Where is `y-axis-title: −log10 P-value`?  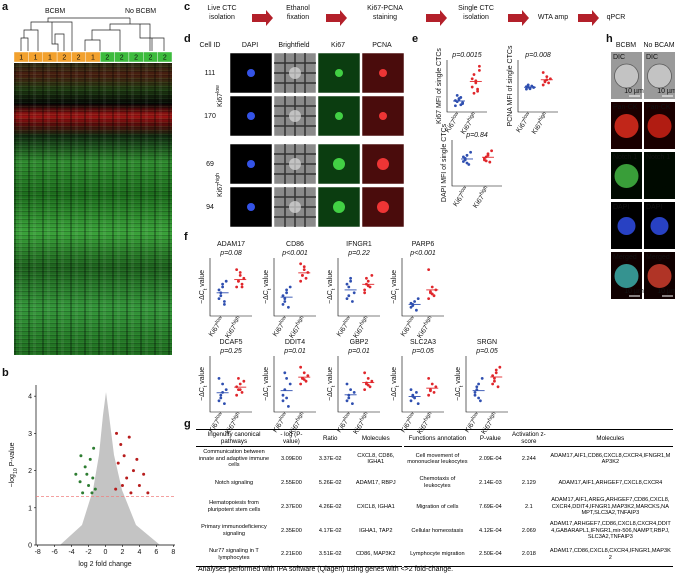 y-axis-title: −log10 P-value is located at coordinates (14, 464).